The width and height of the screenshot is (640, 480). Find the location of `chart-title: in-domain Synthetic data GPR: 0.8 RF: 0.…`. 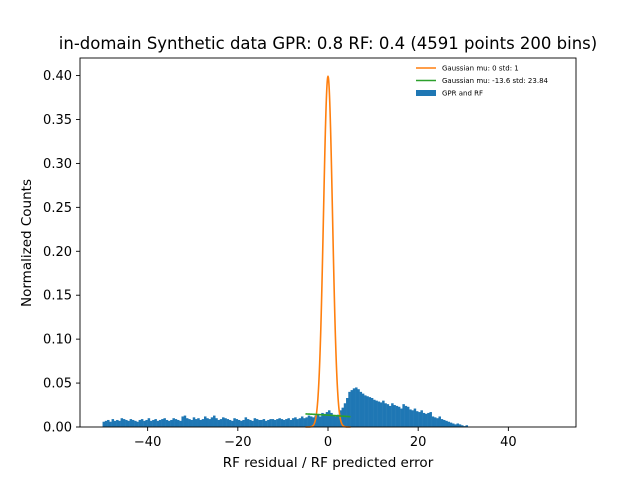

chart-title: in-domain Synthetic data GPR: 0.8 RF: 0.… is located at coordinates (328, 43).